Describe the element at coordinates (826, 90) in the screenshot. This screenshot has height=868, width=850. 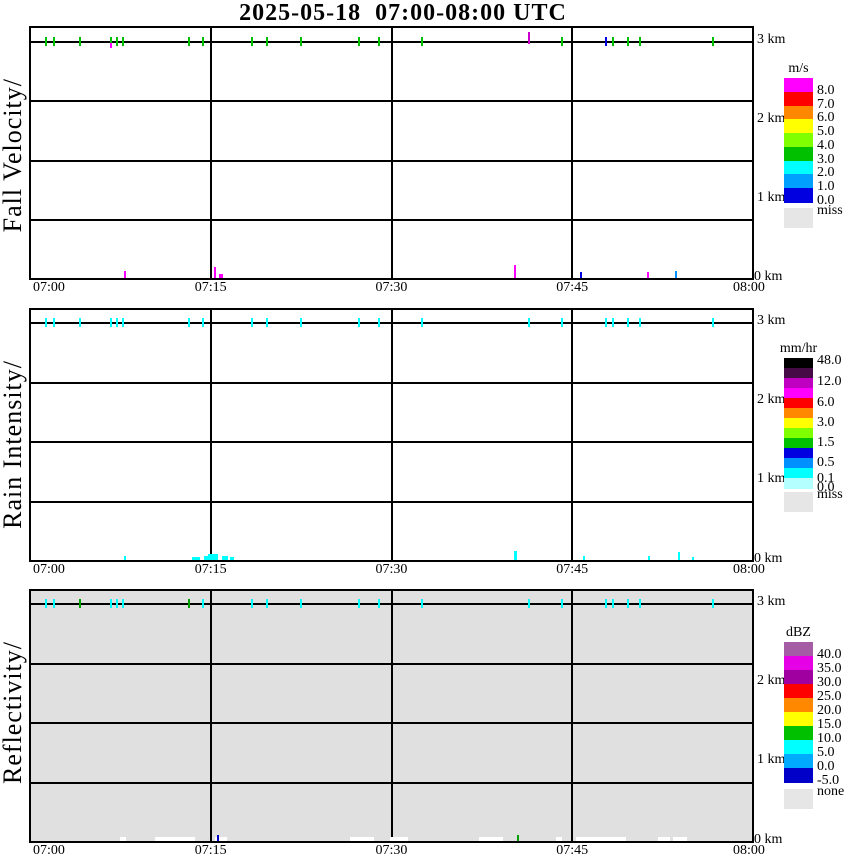
I see `colorbar-scale-label: 8.0` at that location.